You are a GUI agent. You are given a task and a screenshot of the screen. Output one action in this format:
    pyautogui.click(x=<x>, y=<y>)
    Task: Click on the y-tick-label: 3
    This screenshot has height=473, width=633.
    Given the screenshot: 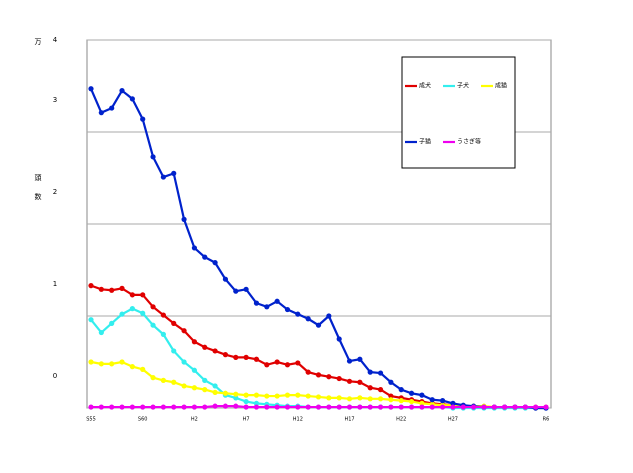 What is the action you would take?
    pyautogui.click(x=55, y=100)
    